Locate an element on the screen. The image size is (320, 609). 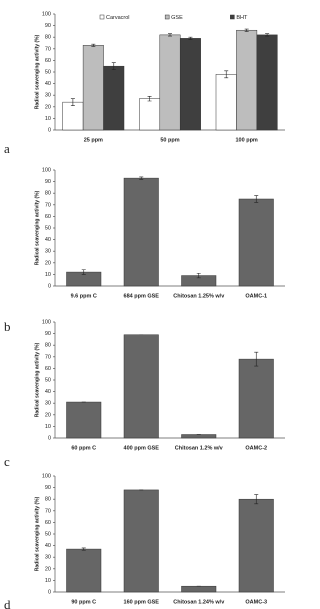
x-tick-label: 50 ppm is located at coordinates (169, 140).